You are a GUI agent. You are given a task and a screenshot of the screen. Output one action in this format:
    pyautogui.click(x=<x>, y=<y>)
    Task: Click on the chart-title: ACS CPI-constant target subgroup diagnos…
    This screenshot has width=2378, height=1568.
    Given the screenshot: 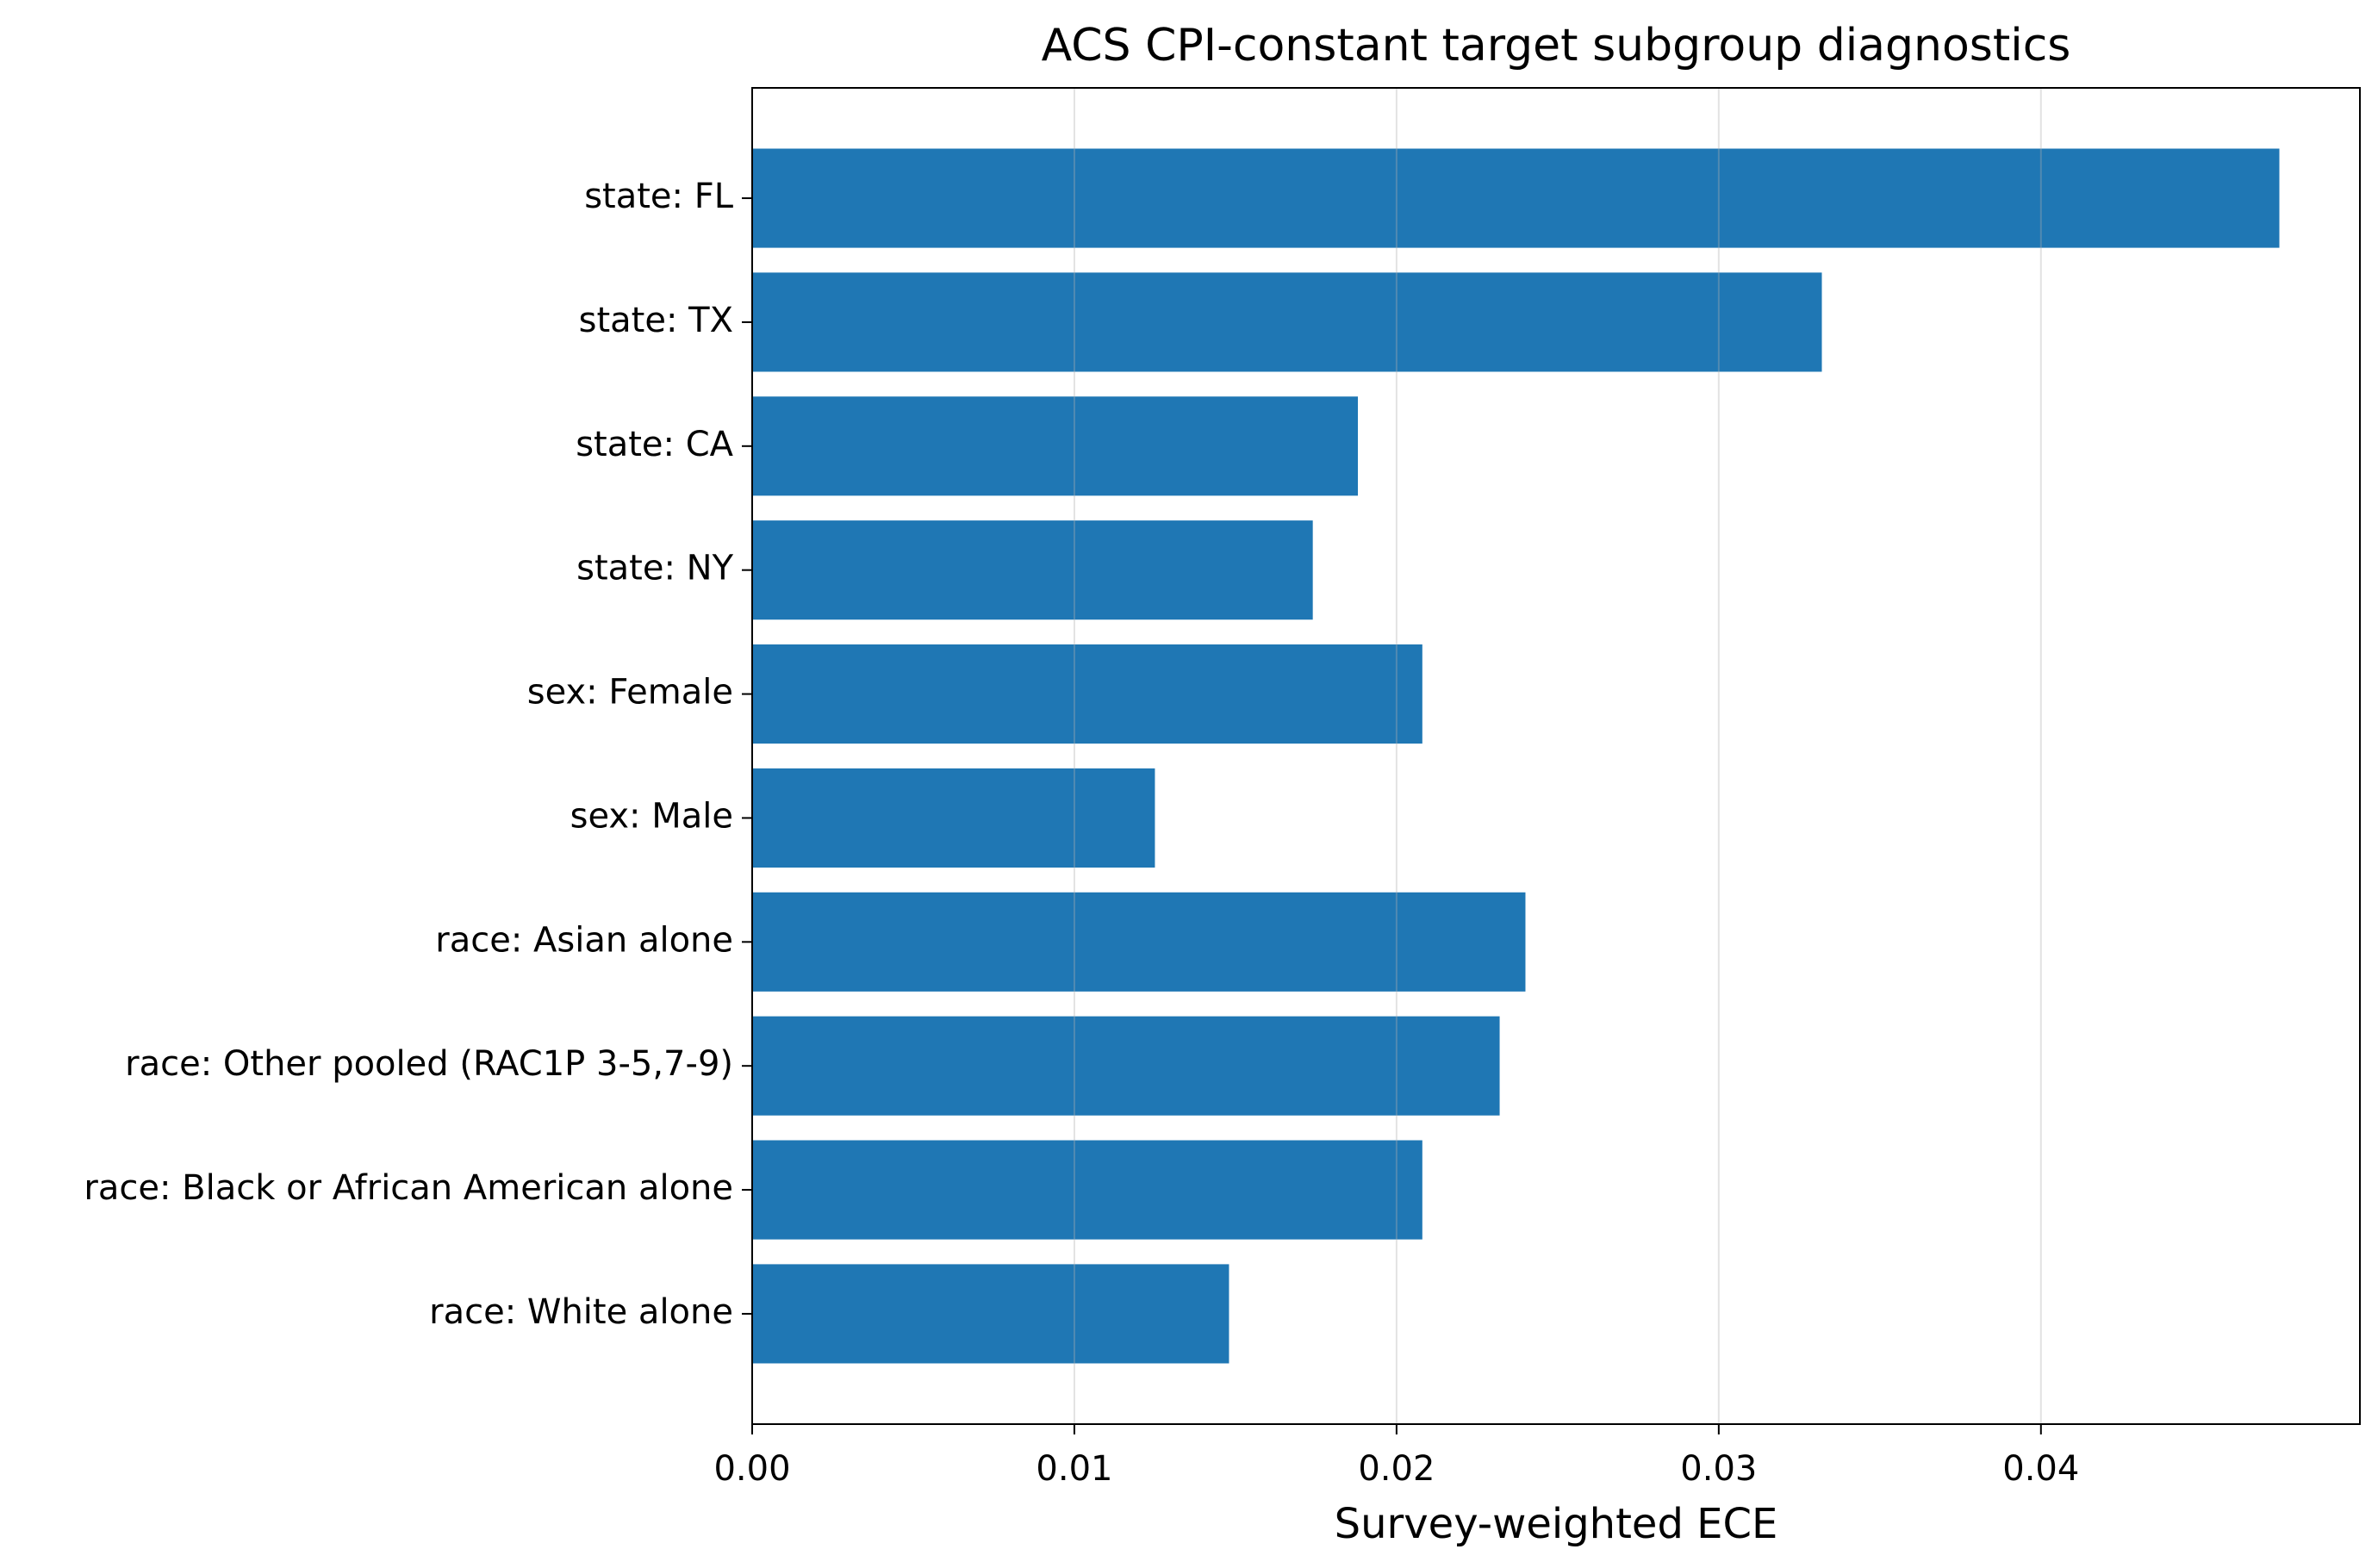 What is the action you would take?
    pyautogui.click(x=1557, y=46)
    